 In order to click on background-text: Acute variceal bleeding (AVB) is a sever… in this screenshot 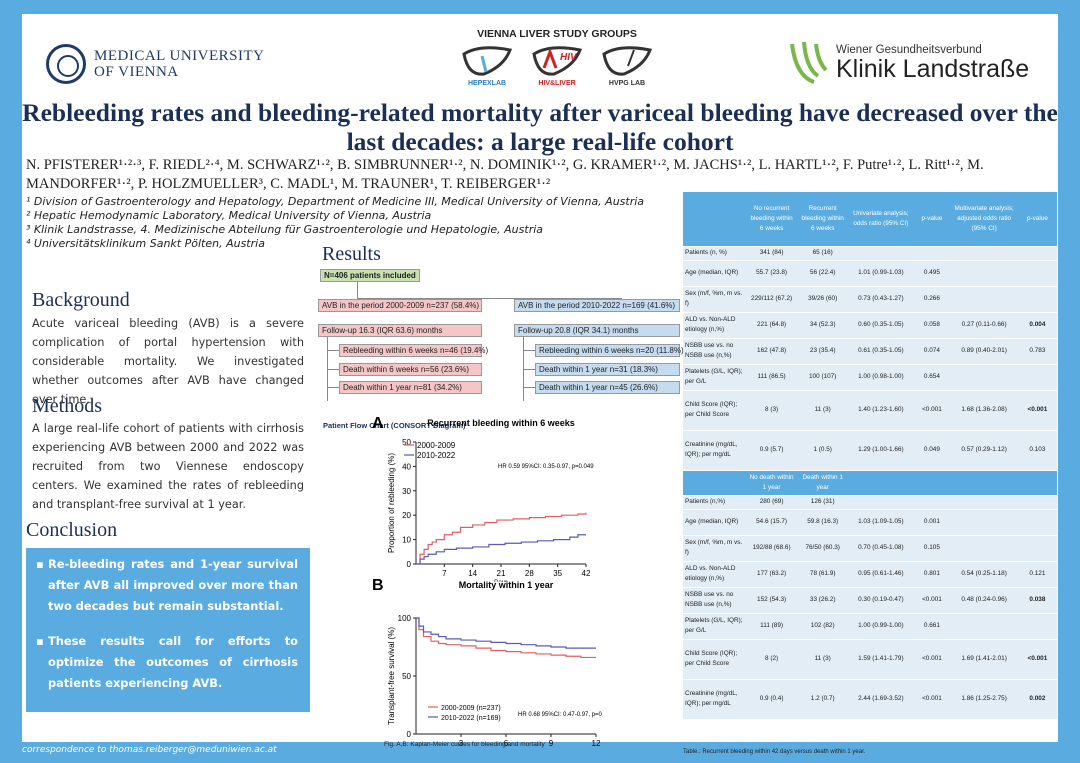, I will do `click(168, 361)`.